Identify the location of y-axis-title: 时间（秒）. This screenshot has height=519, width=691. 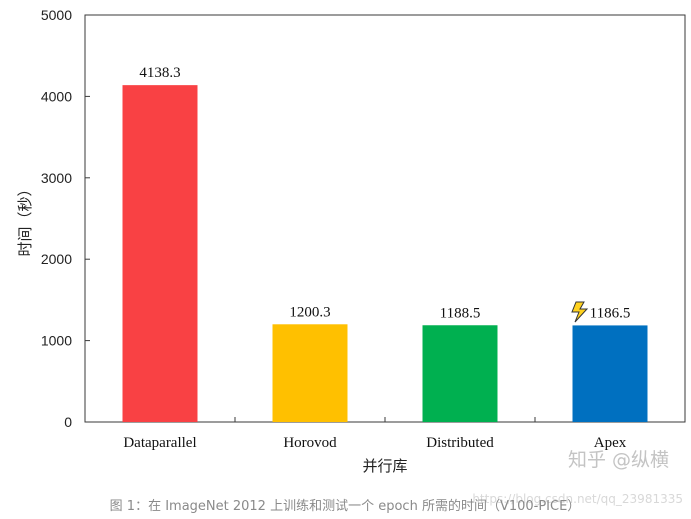
(25, 218).